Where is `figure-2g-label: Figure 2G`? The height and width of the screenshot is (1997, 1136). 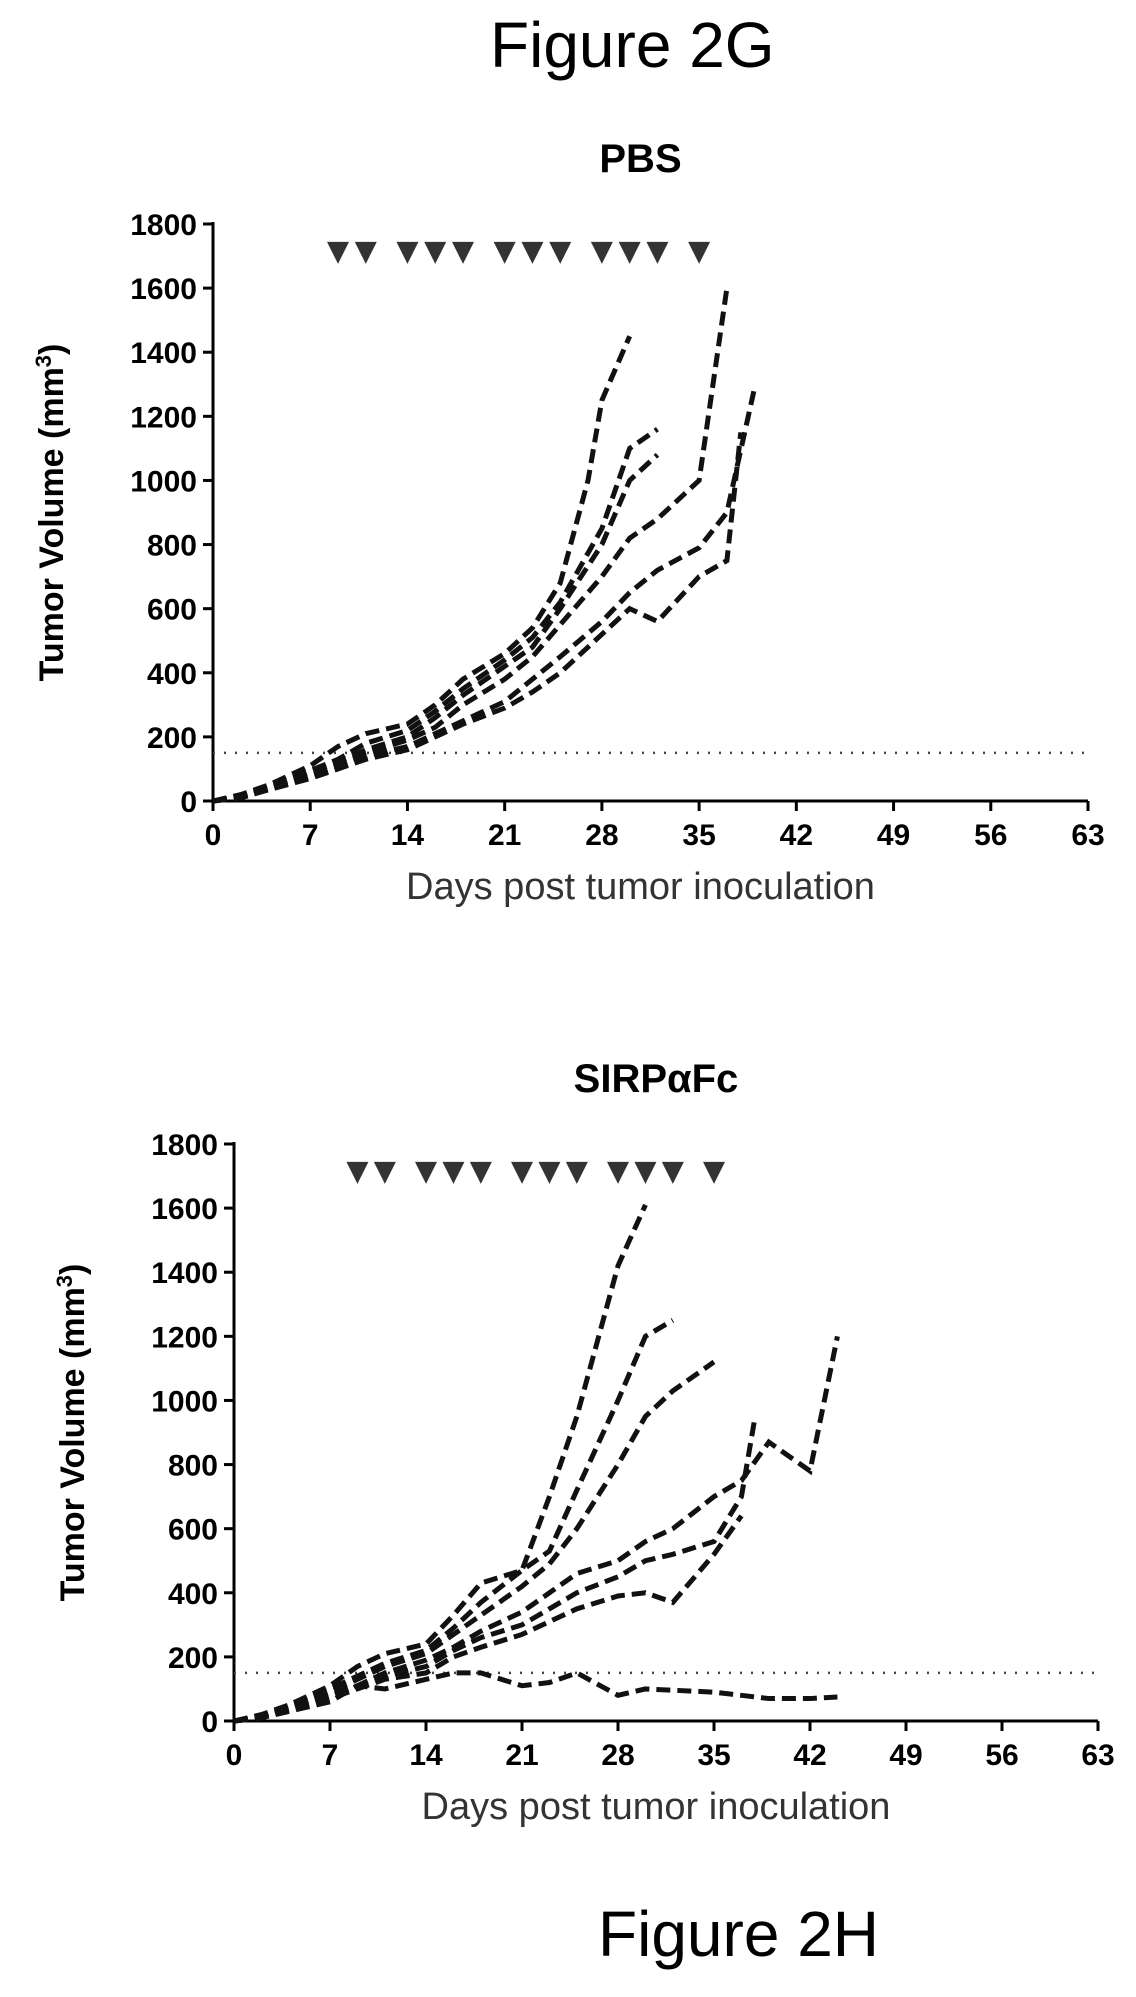 figure-2g-label: Figure 2G is located at coordinates (632, 45).